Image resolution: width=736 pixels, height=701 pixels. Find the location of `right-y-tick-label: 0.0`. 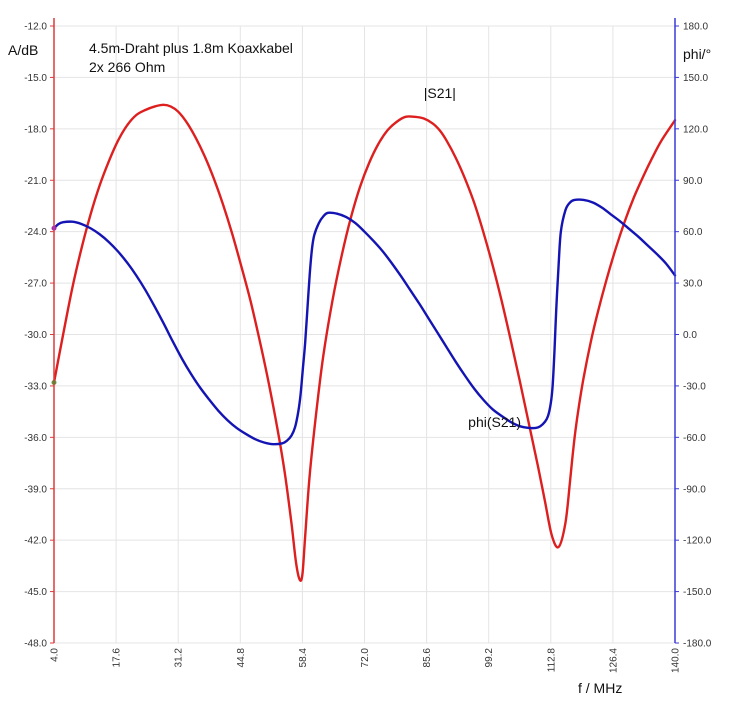

right-y-tick-label: 0.0 is located at coordinates (690, 335).